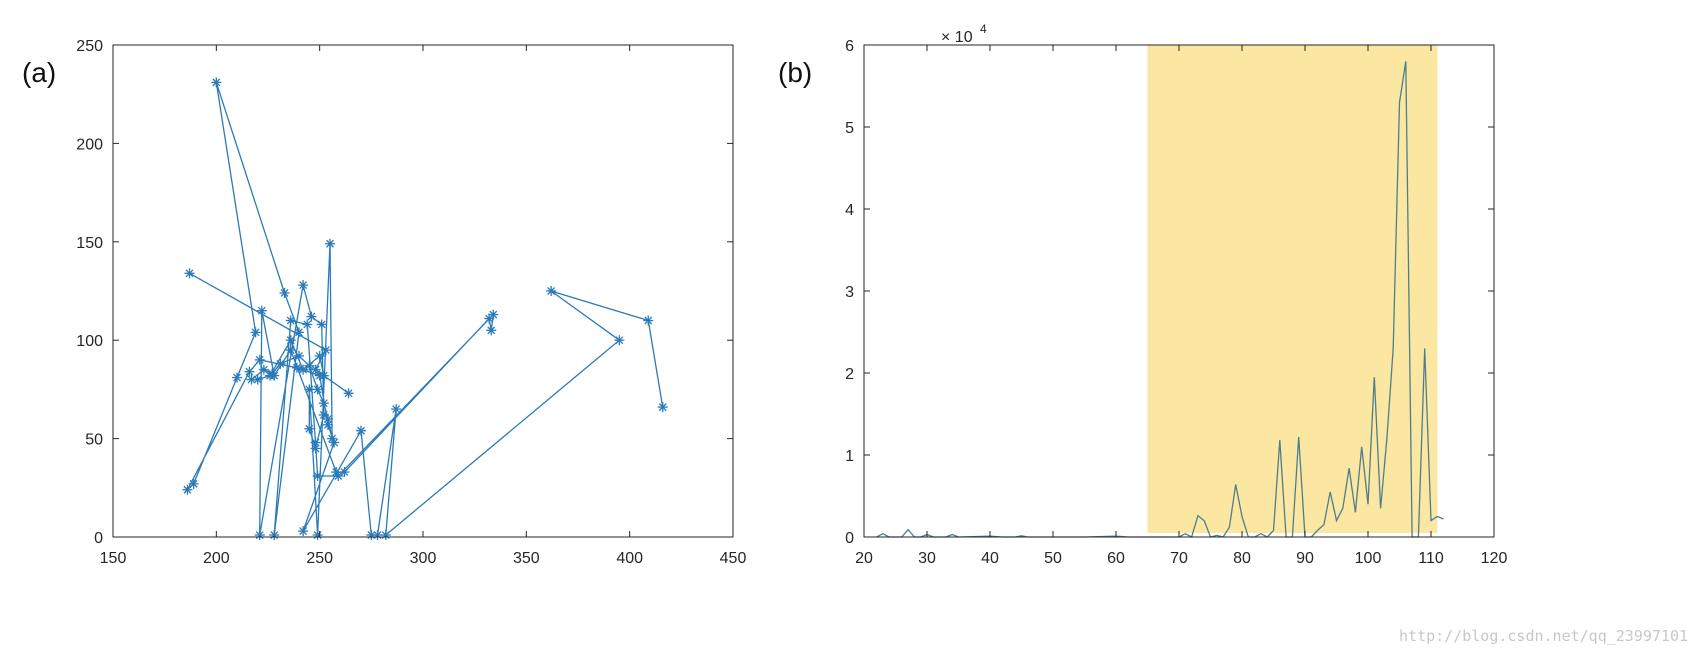 The width and height of the screenshot is (1705, 657). I want to click on panel-a-ytick-label: 50, so click(94, 440).